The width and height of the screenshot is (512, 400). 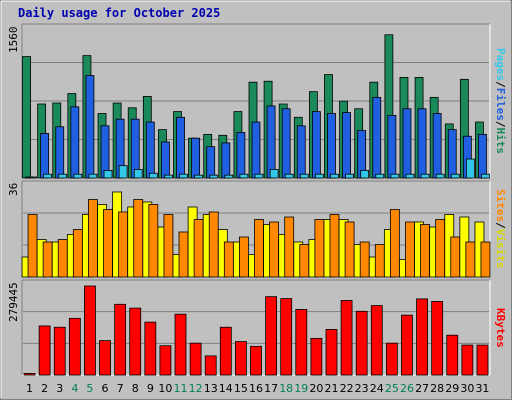 What do you see at coordinates (44, 388) in the screenshot?
I see `x-tick-label-day-2: 2` at bounding box center [44, 388].